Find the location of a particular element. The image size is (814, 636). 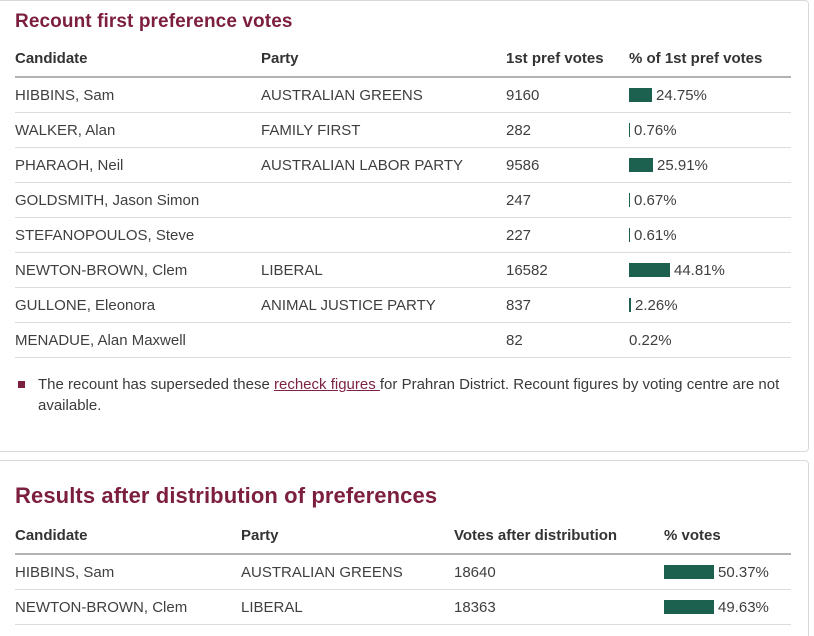

percent-label: 49.63% is located at coordinates (743, 607).